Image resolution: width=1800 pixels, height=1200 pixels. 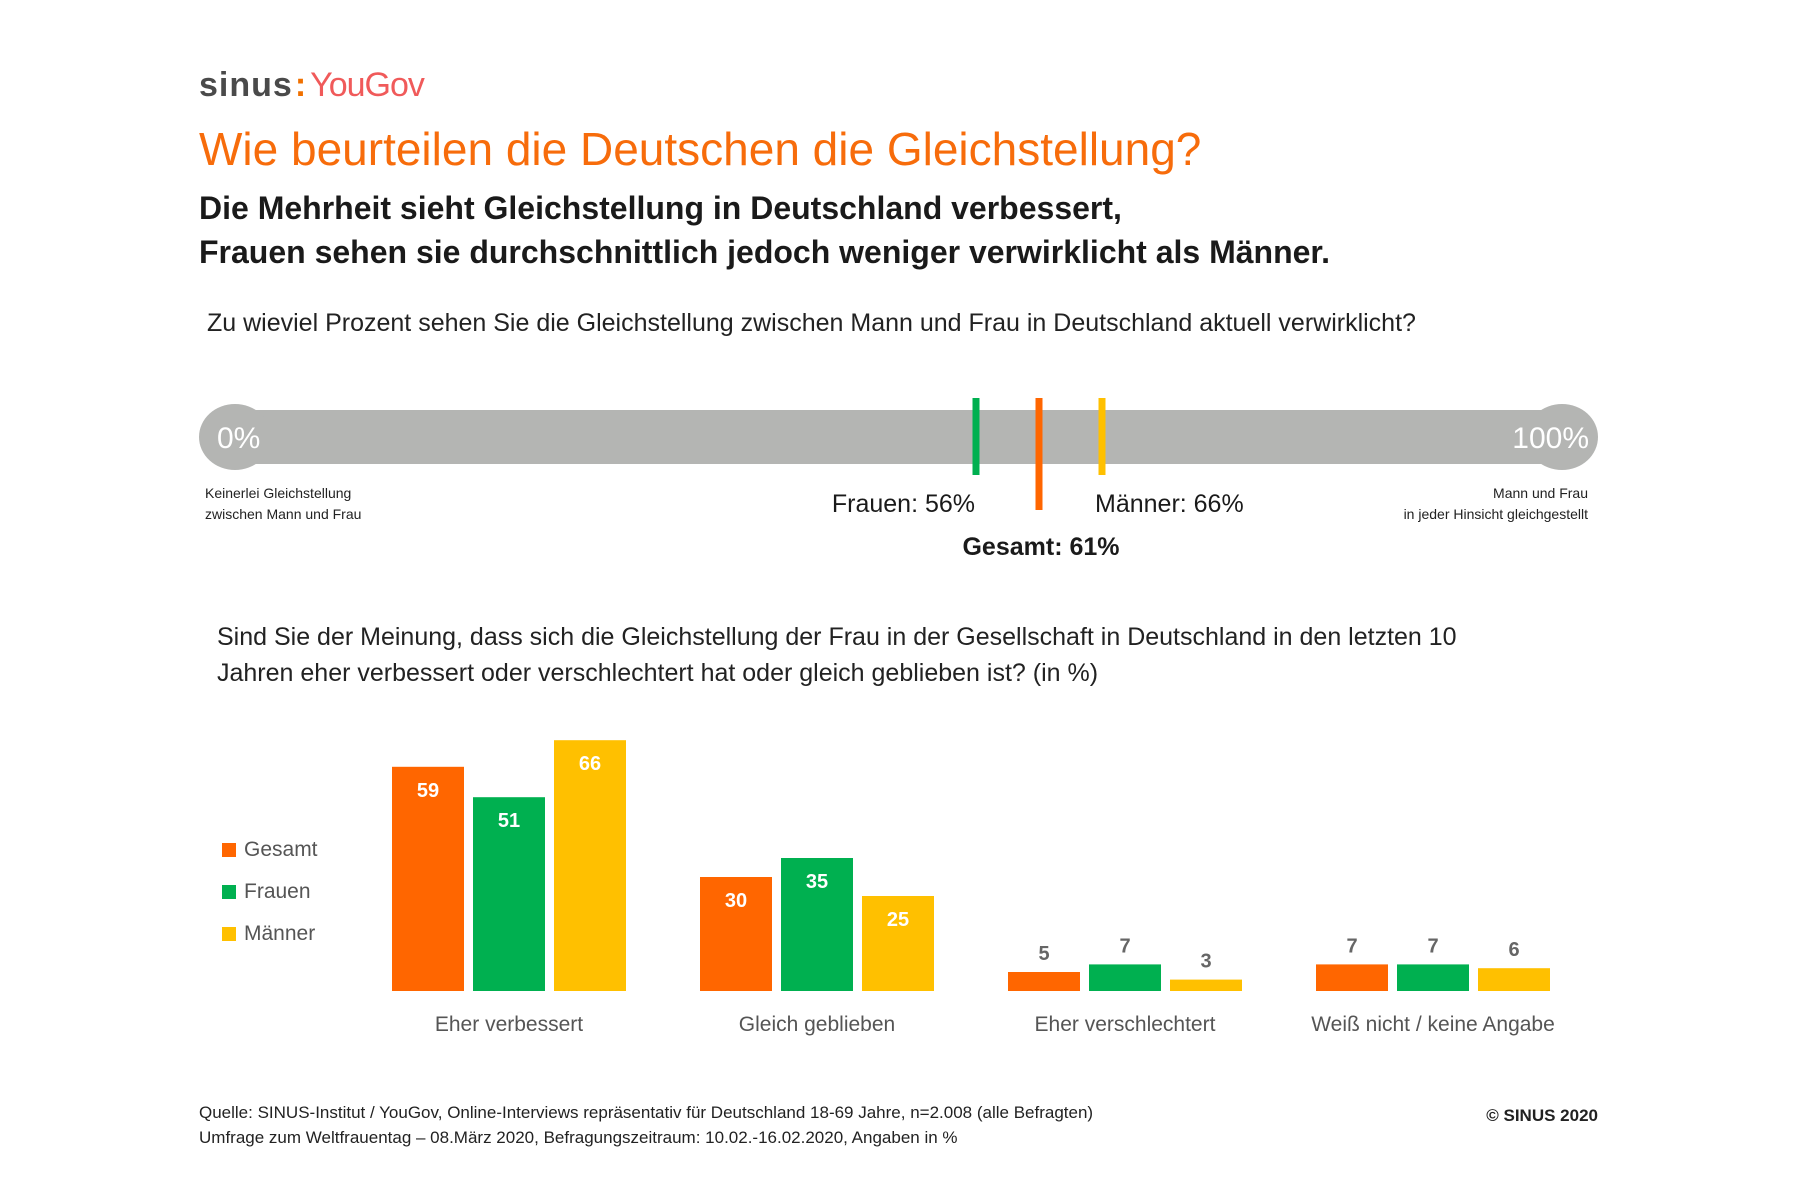 I want to click on legend-gesamt: Gesamt, so click(x=270, y=850).